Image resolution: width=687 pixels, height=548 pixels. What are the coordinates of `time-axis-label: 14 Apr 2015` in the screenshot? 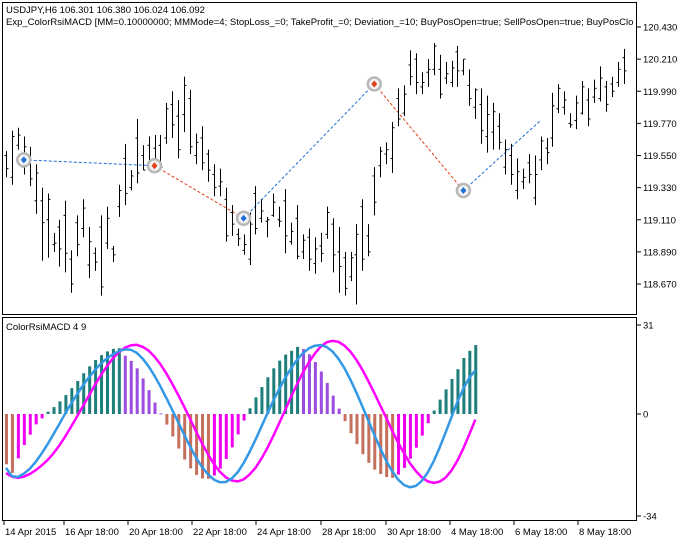 It's located at (30, 532).